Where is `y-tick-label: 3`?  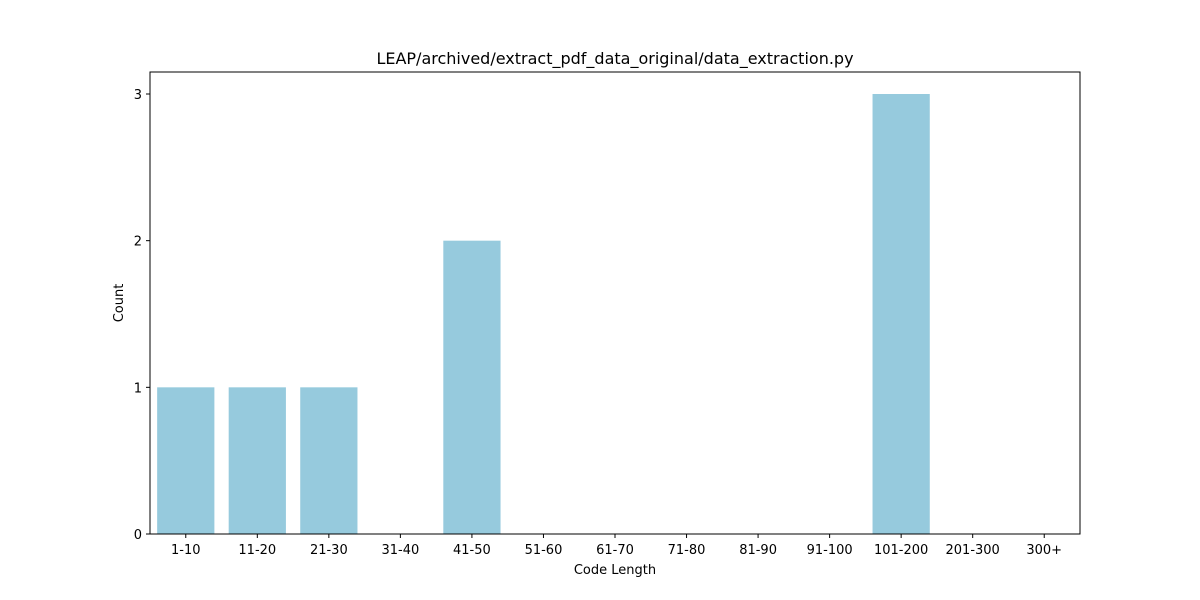 y-tick-label: 3 is located at coordinates (138, 95).